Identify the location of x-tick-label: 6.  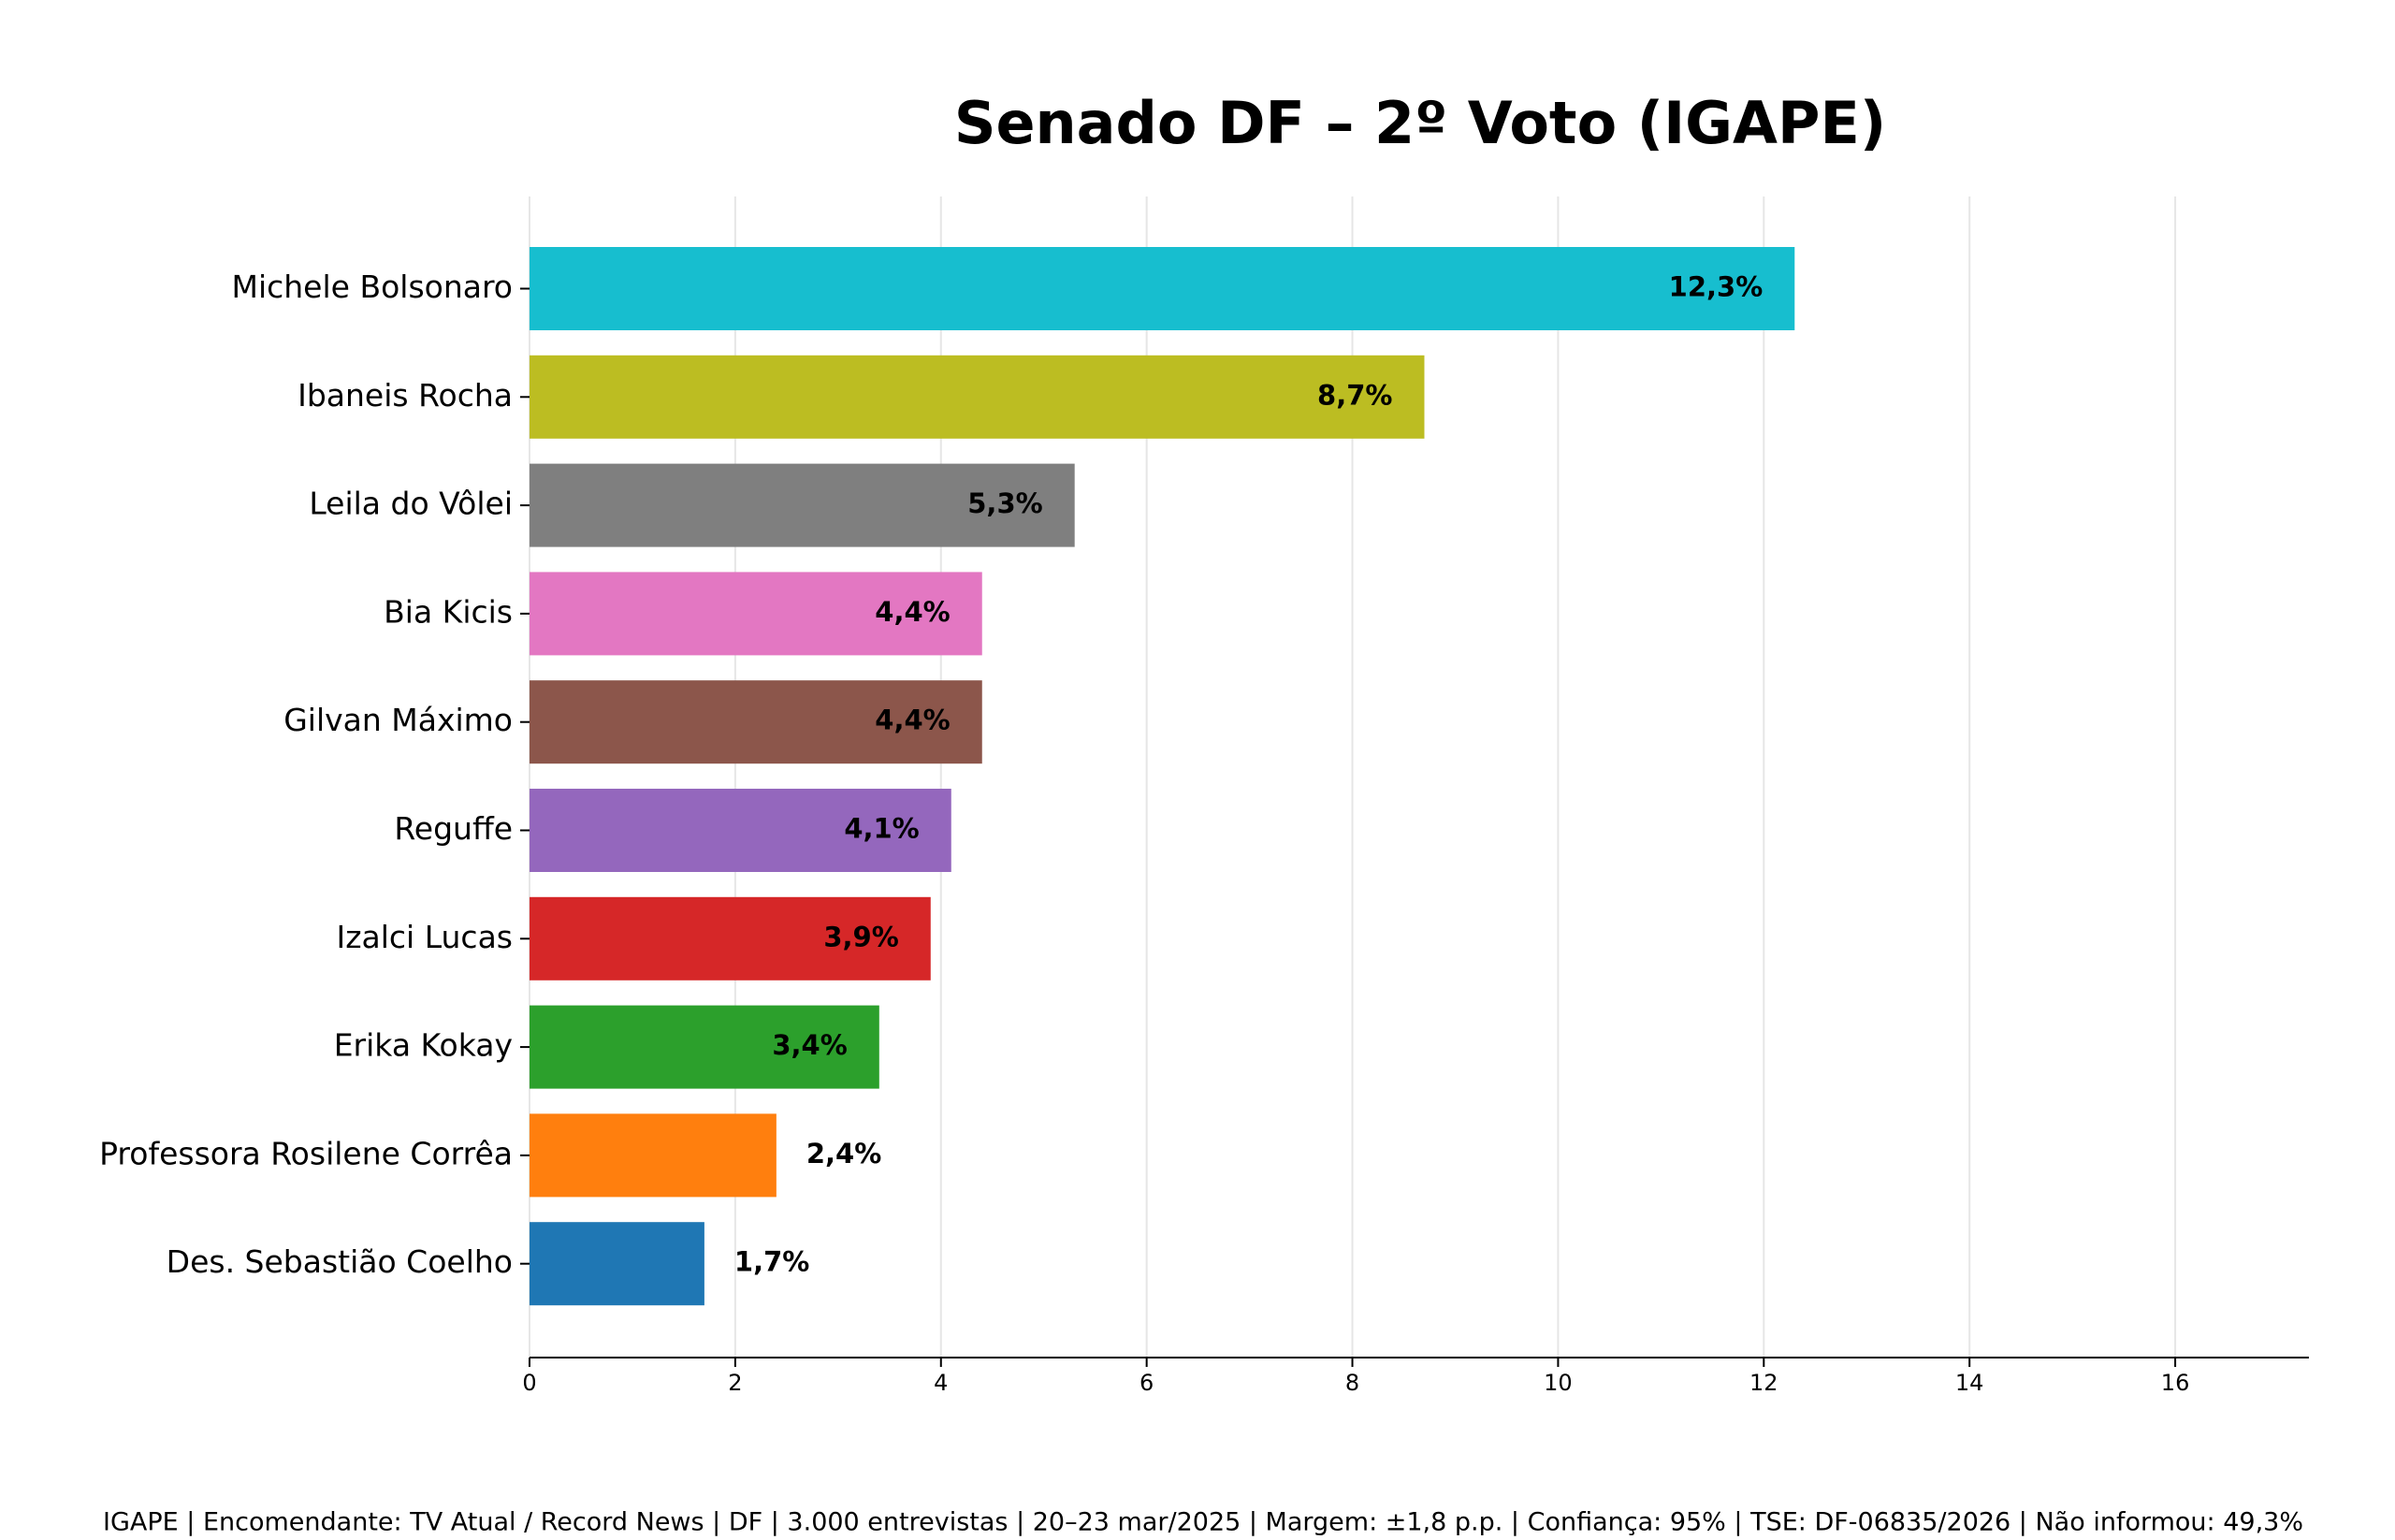
(1146, 1383).